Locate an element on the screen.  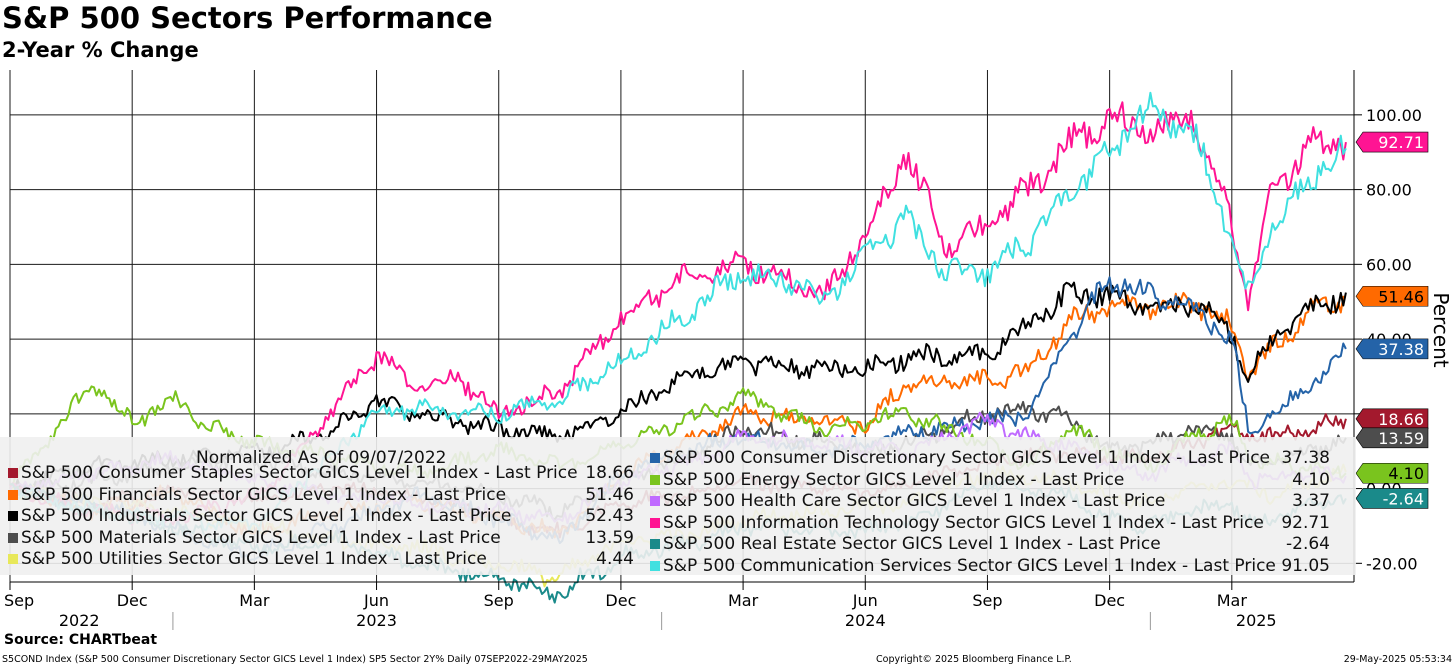
value-tag-text-0: 18.66 is located at coordinates (1401, 419).